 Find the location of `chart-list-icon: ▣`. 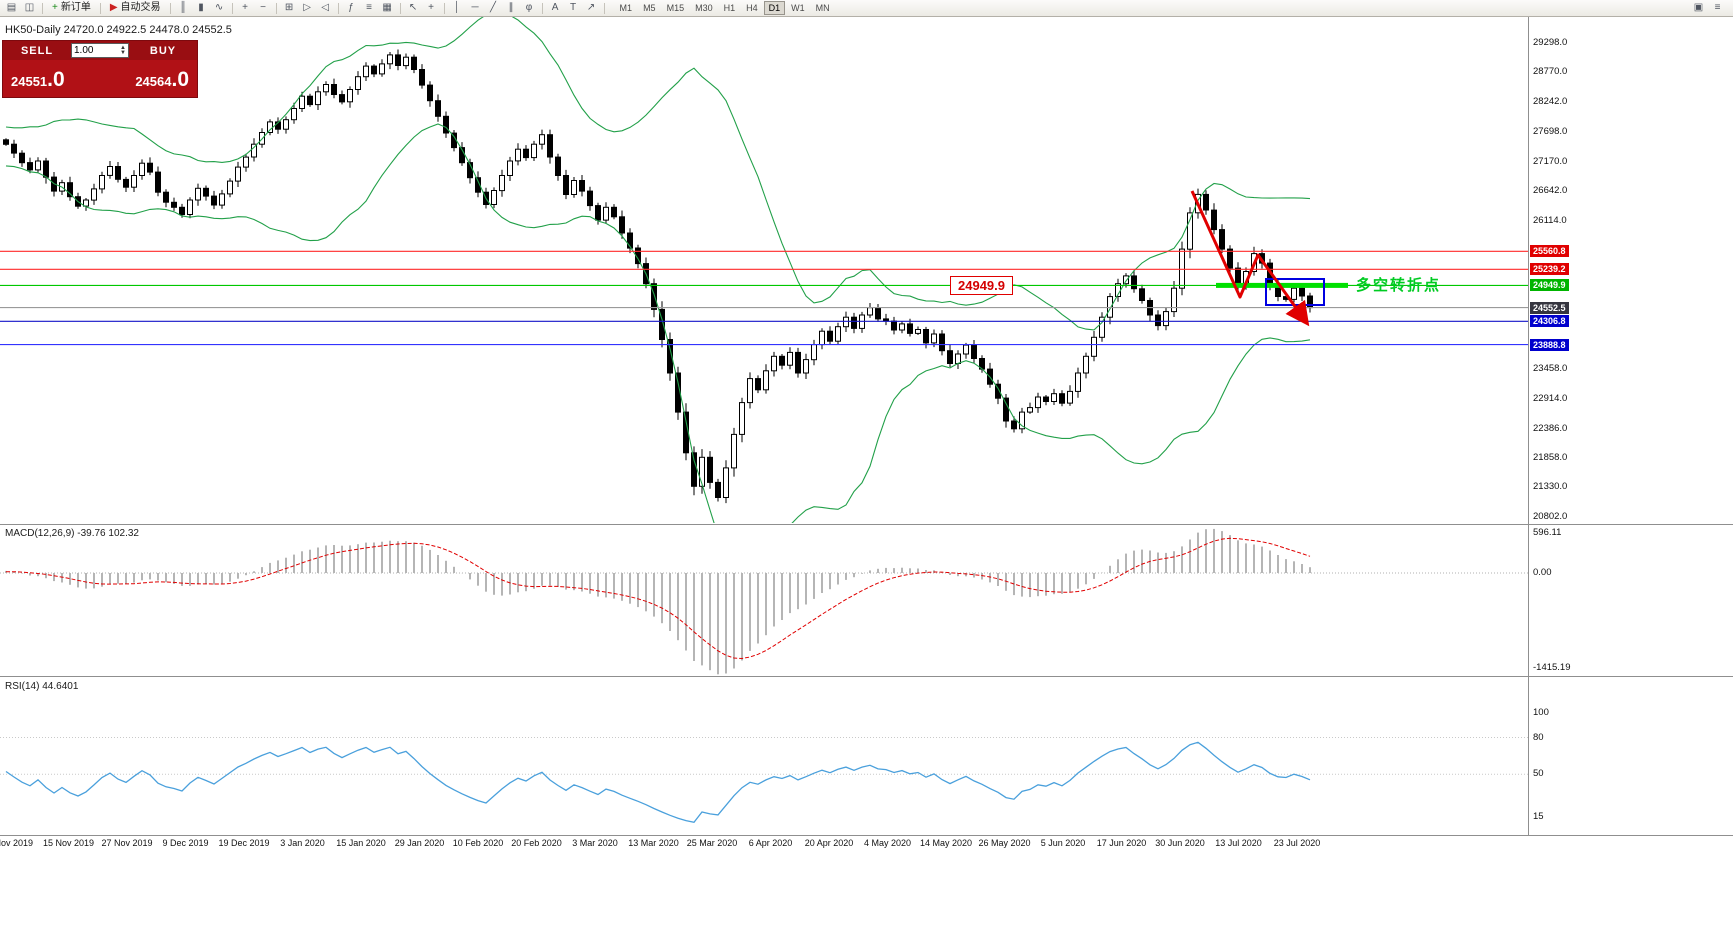

chart-list-icon: ▣ is located at coordinates (1698, 7).